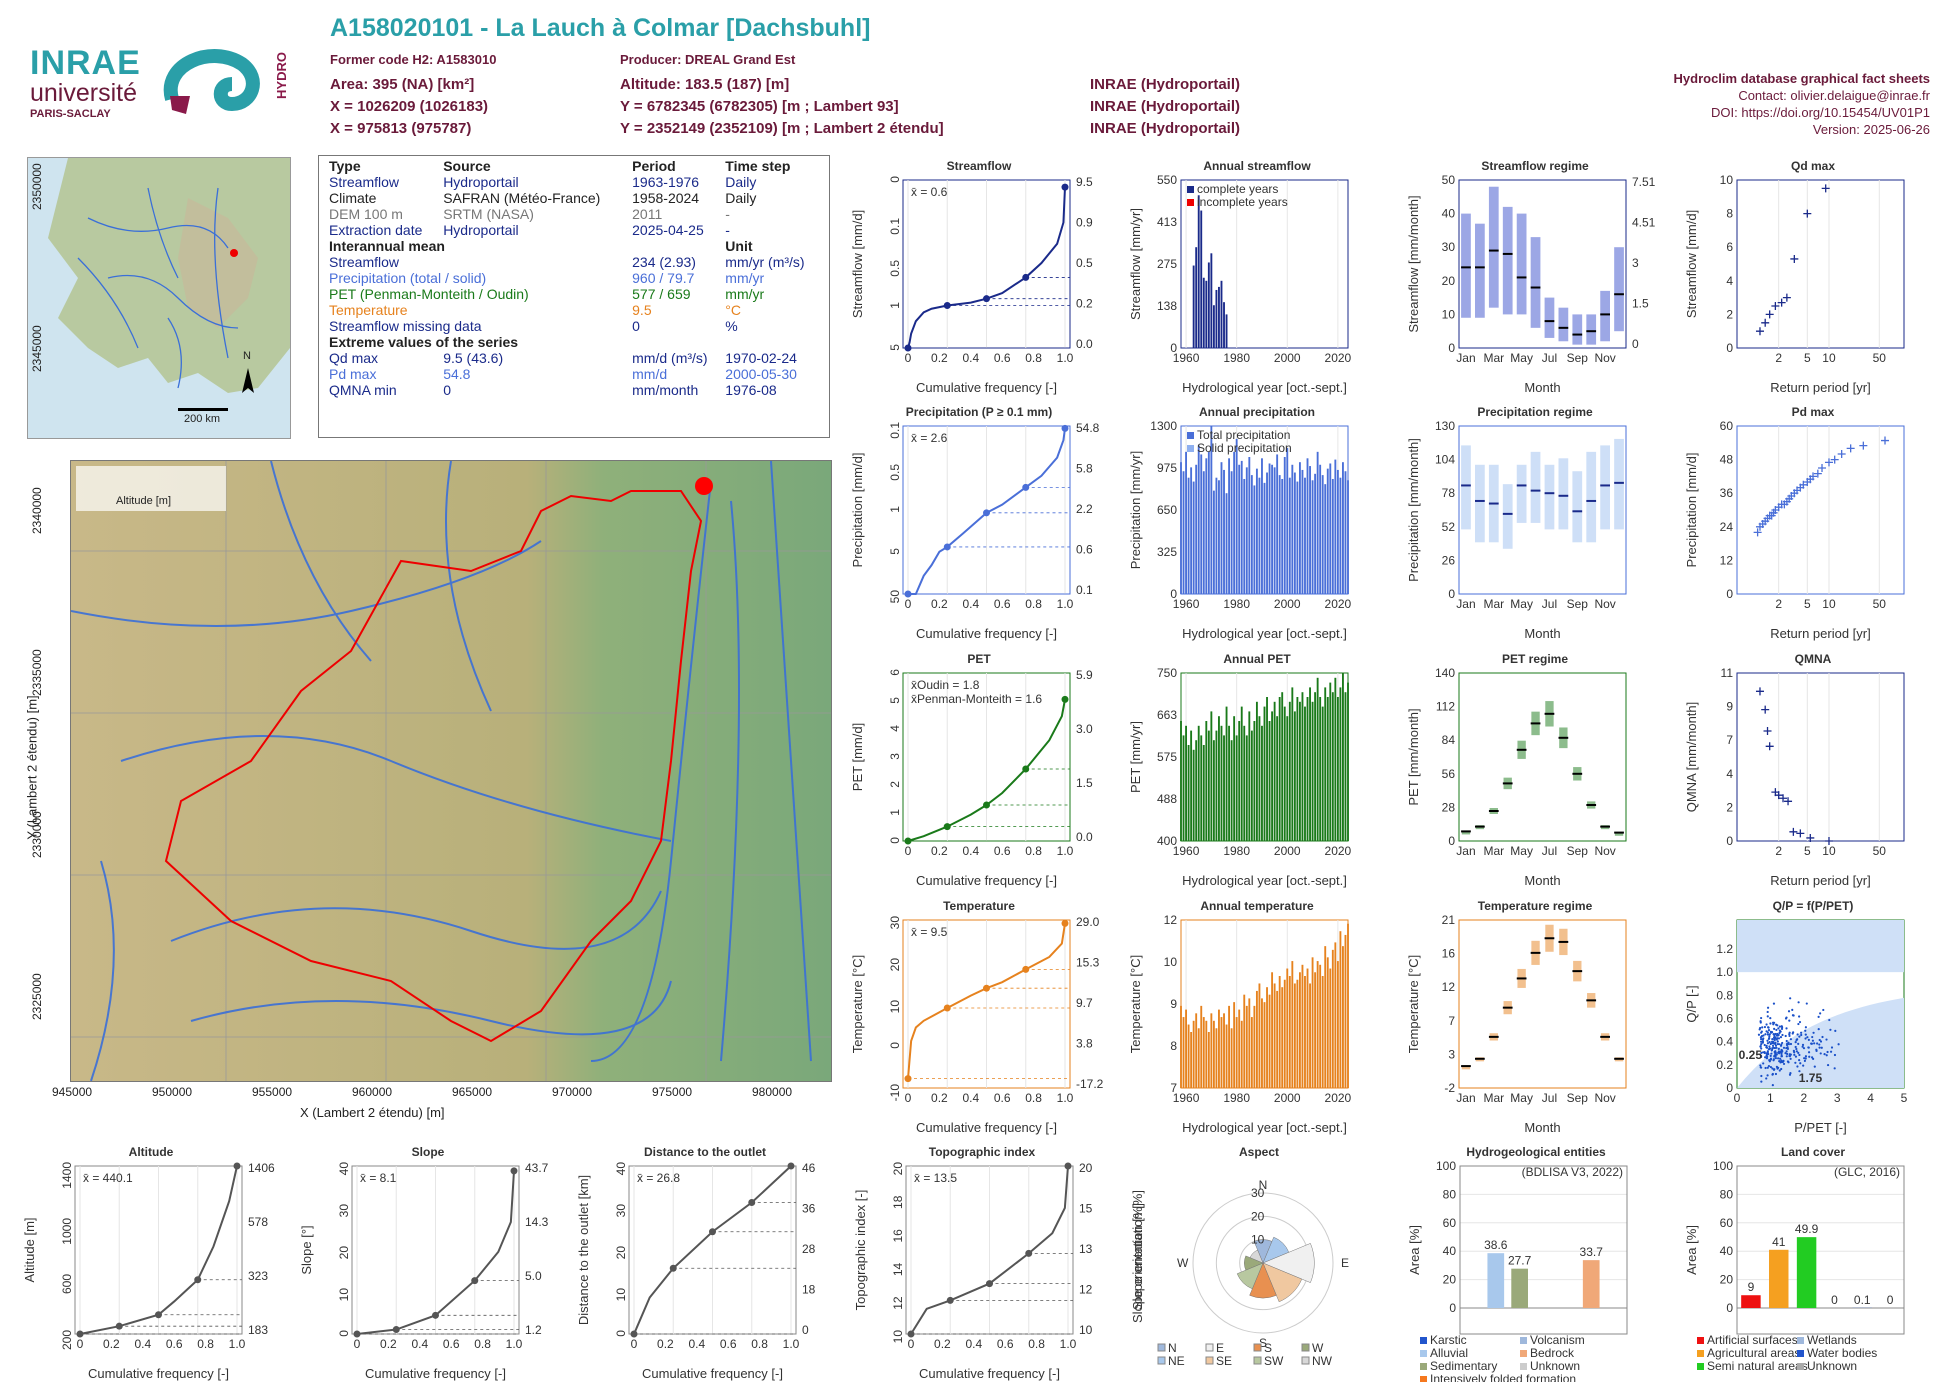 Image resolution: width=1960 pixels, height=1387 pixels. What do you see at coordinates (1802, 95) in the screenshot?
I see `contact: Contact: olivier.delaigue@inrae.fr` at bounding box center [1802, 95].